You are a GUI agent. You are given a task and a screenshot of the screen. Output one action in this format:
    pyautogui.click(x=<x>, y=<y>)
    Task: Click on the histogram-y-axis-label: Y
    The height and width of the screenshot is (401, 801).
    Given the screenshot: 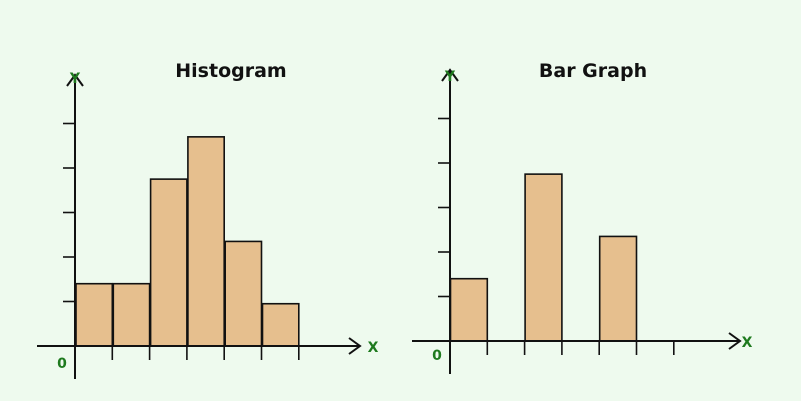 What is the action you would take?
    pyautogui.click(x=75, y=79)
    